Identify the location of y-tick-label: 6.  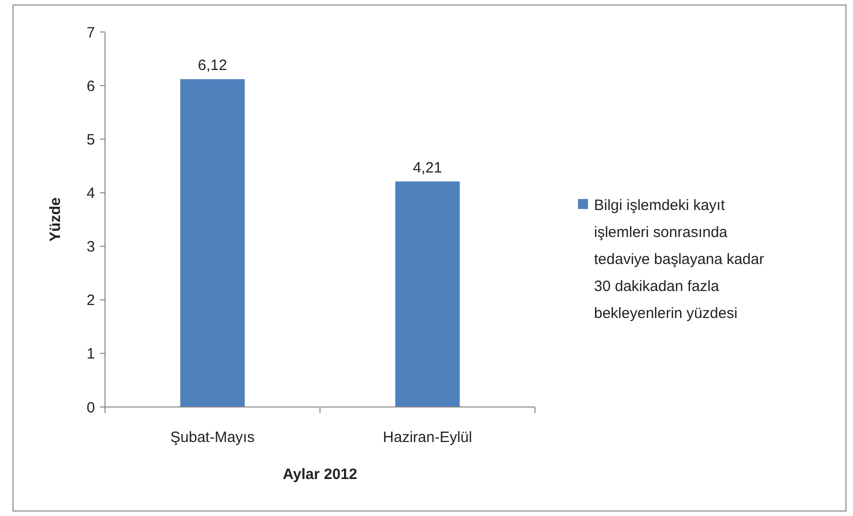
(90, 86).